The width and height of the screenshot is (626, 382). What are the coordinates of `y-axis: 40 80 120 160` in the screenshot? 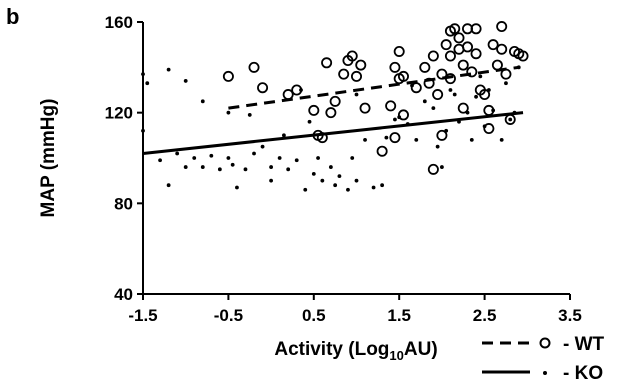 It's located at (124, 158).